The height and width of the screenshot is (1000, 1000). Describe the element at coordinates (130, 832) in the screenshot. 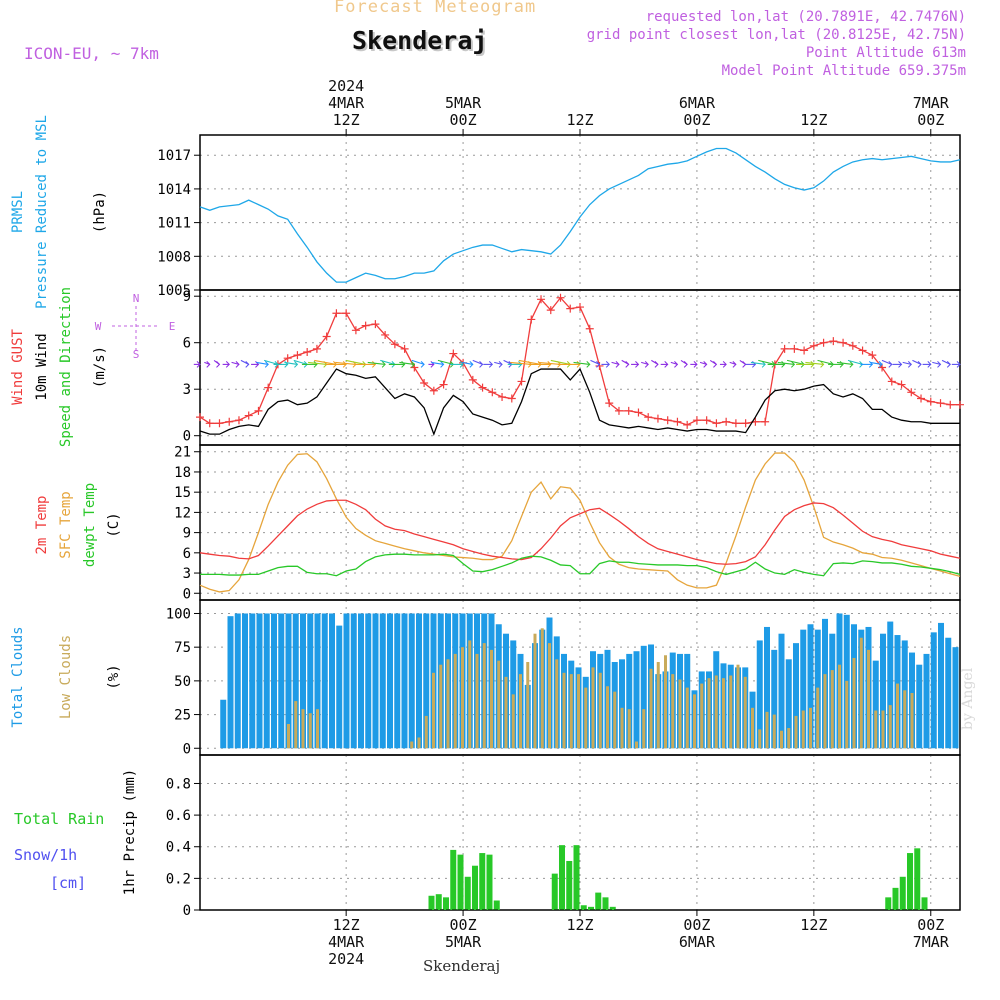

I see `precip-axis-label: 1hr Precip (mm)` at that location.